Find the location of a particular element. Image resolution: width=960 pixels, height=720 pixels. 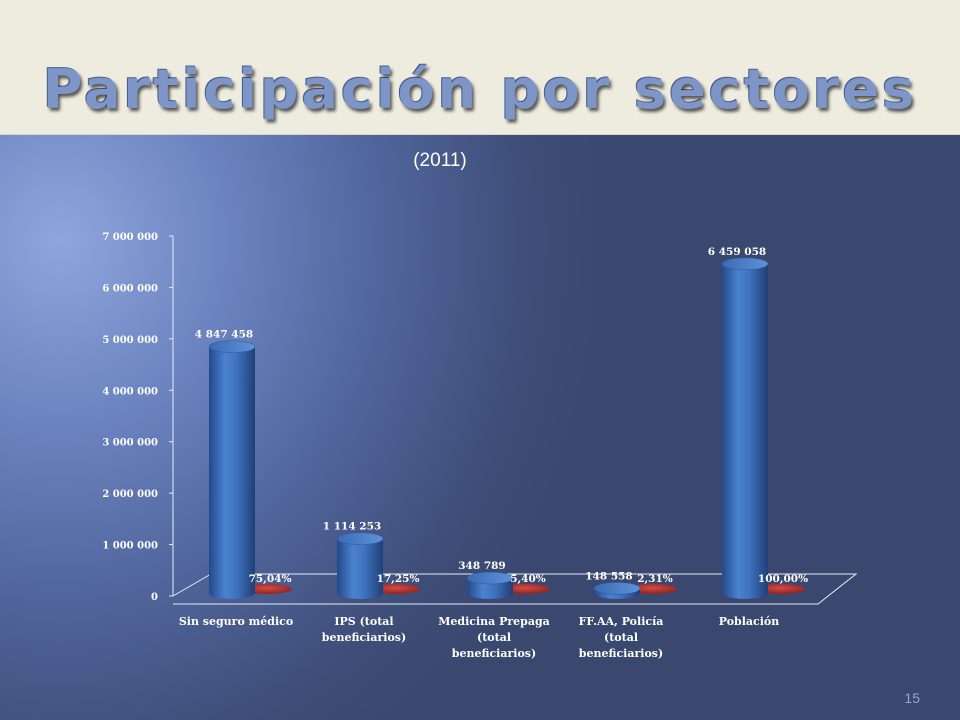

page-number: 15 is located at coordinates (912, 698).